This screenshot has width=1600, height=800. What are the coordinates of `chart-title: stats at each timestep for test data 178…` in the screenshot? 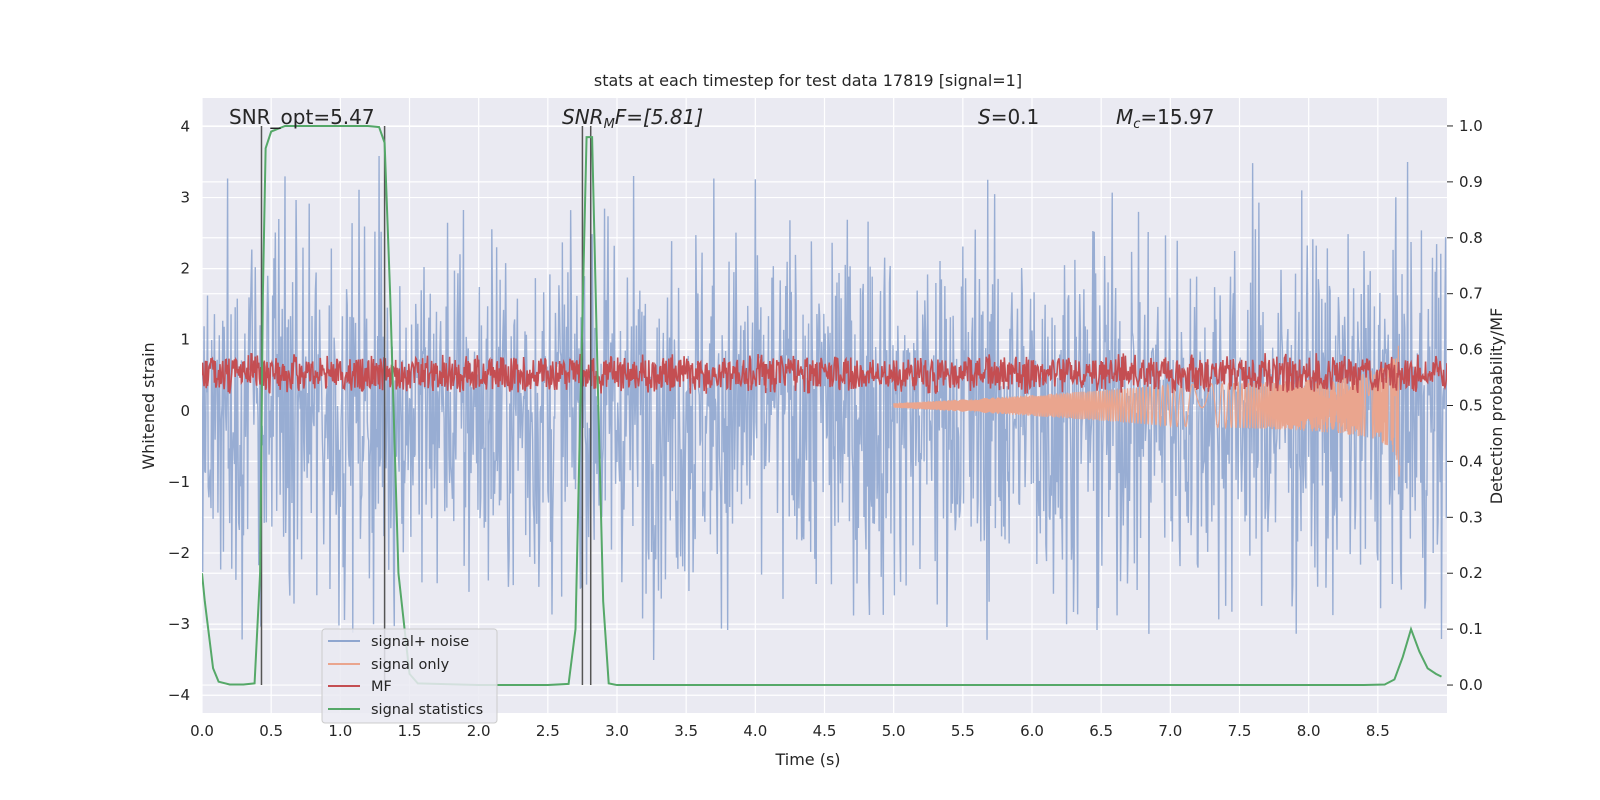 It's located at (808, 80).